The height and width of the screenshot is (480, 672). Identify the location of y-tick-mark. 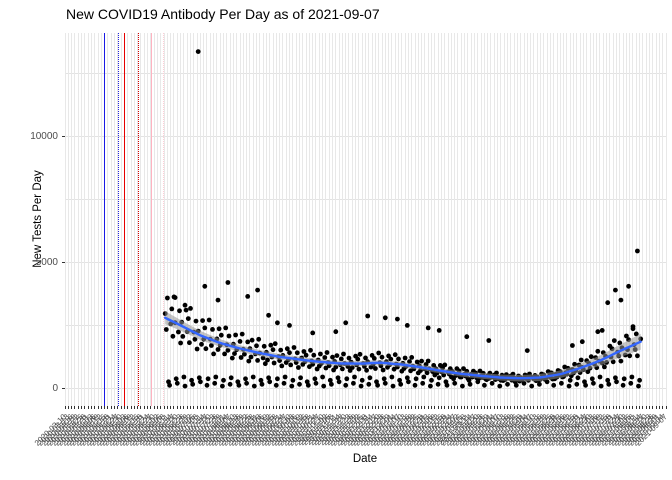
(63, 136).